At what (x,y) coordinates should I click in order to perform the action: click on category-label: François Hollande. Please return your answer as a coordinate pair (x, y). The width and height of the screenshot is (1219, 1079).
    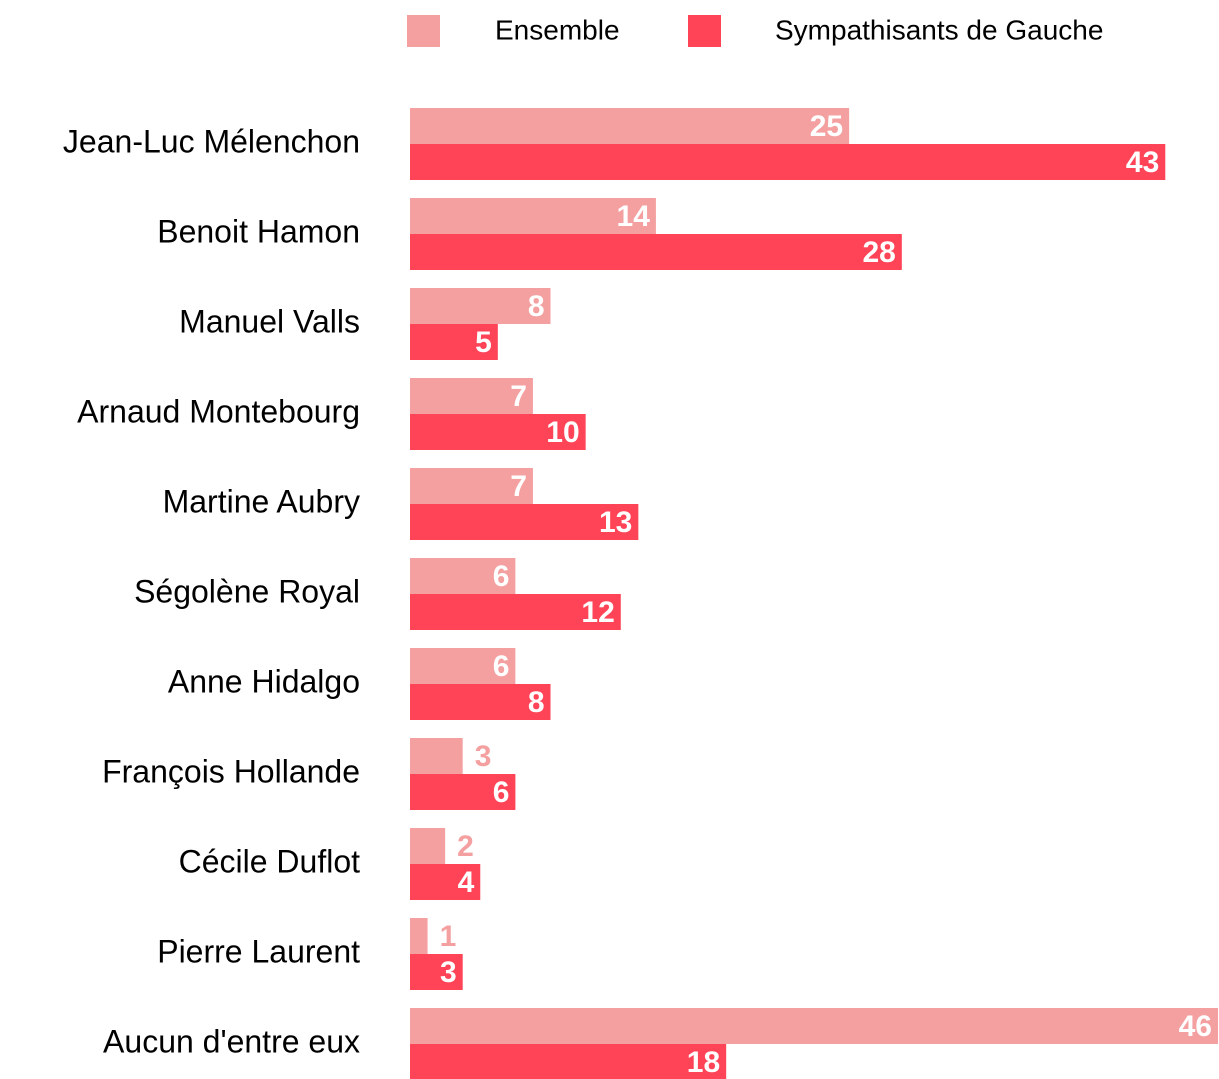
    Looking at the image, I should click on (231, 771).